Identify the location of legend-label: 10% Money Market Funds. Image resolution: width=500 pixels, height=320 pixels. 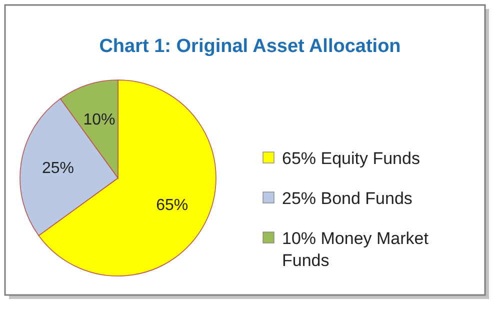
(355, 249).